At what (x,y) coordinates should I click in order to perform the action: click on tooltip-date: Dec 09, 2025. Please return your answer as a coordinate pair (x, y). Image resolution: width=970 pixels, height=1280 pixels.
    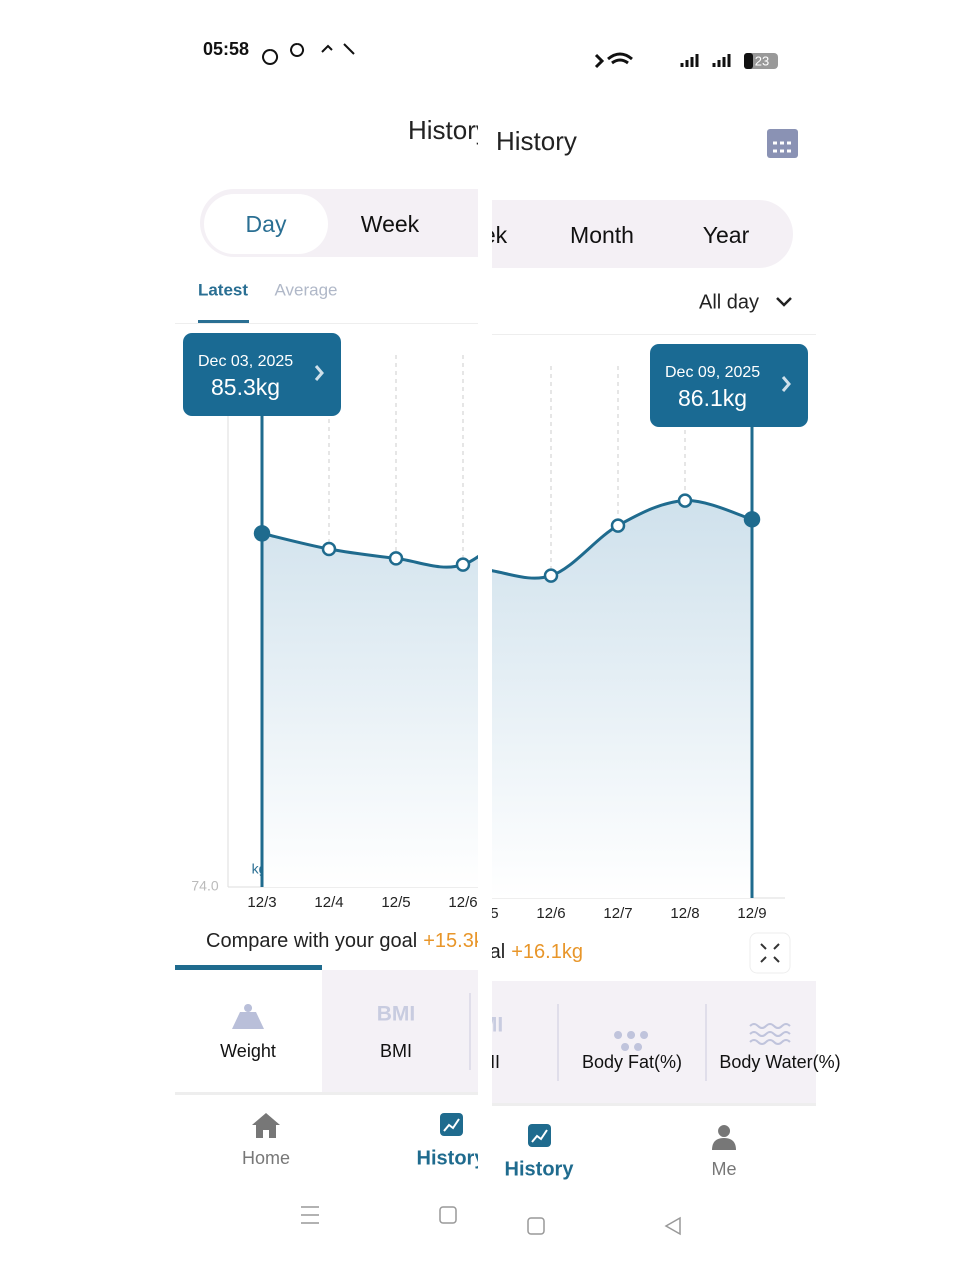
    Looking at the image, I should click on (712, 372).